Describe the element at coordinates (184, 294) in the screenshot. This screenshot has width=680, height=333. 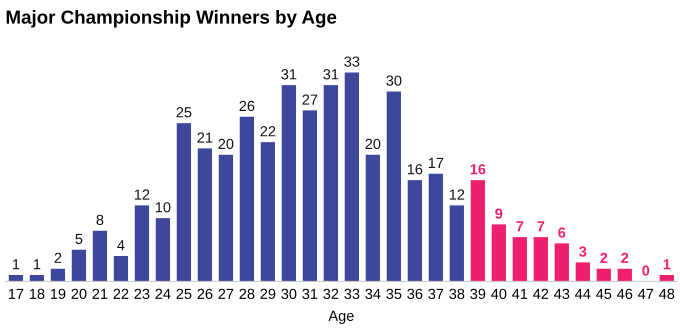
I see `x-tick-label: 25` at that location.